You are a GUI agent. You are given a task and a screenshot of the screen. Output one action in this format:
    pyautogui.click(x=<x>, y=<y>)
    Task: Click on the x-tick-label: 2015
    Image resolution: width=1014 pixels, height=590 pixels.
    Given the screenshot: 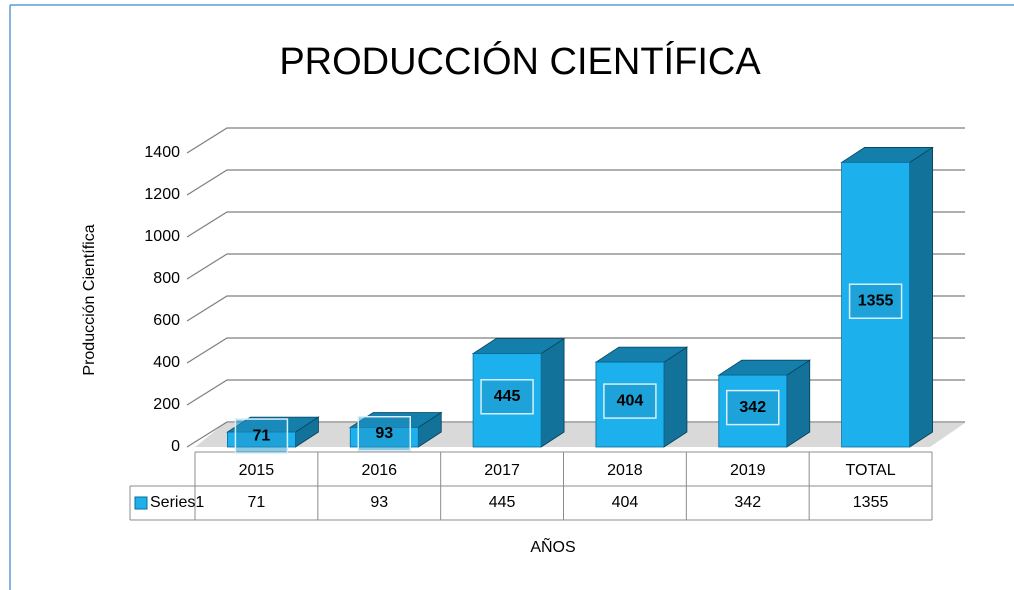 What is the action you would take?
    pyautogui.click(x=257, y=470)
    